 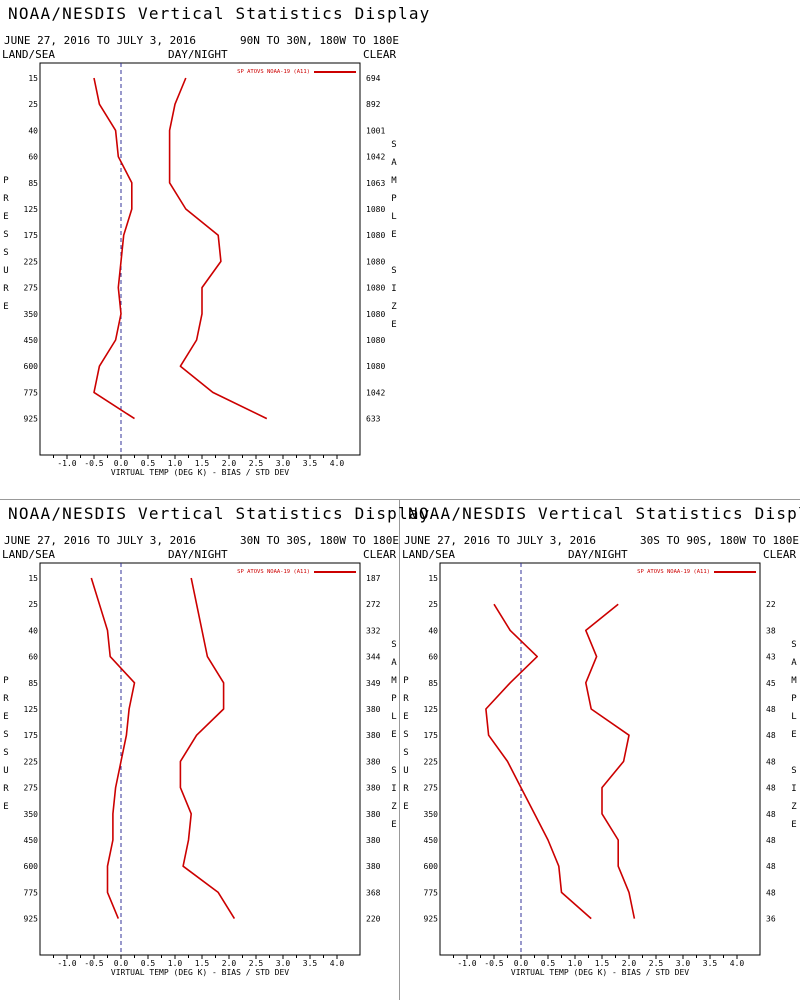 What do you see at coordinates (431, 709) in the screenshot?
I see `pressure-level-label: 125` at bounding box center [431, 709].